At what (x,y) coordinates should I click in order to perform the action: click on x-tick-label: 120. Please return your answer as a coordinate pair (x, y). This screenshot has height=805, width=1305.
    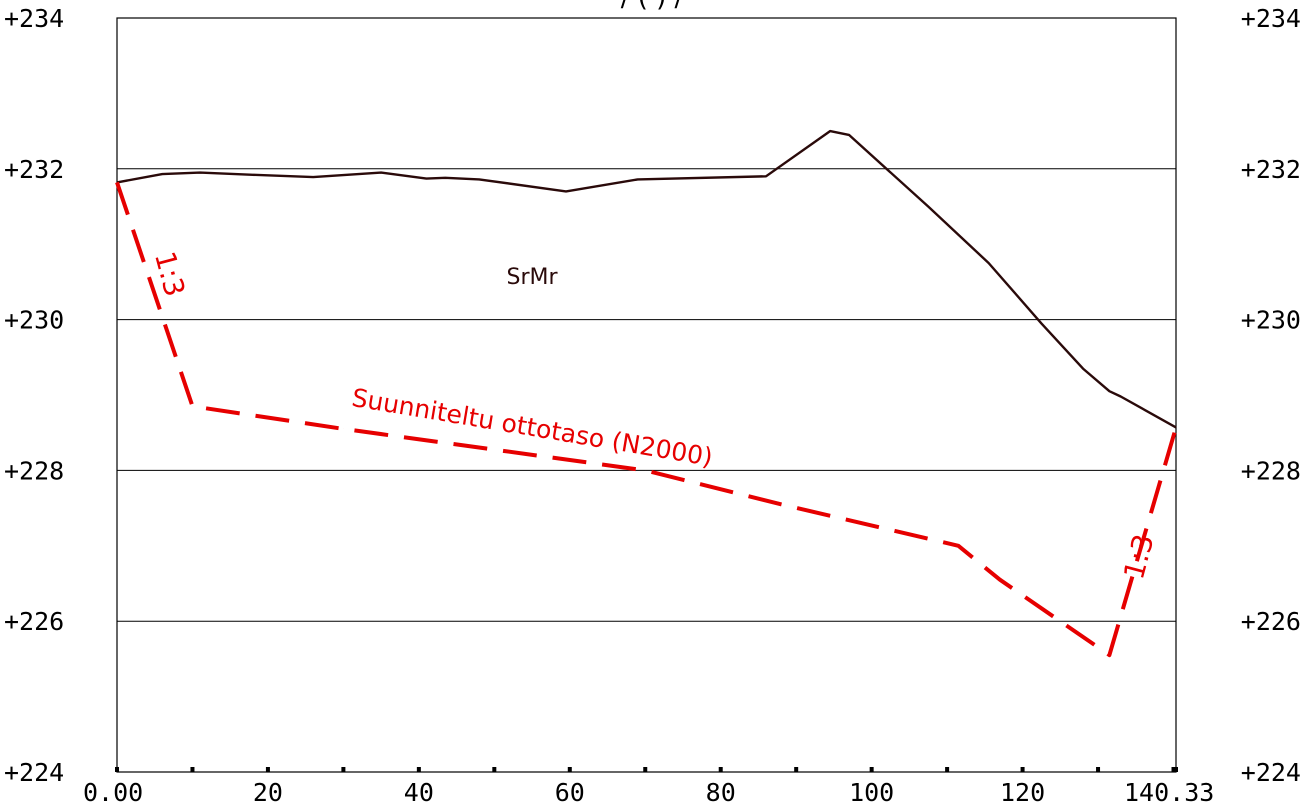
    Looking at the image, I should click on (1022, 791).